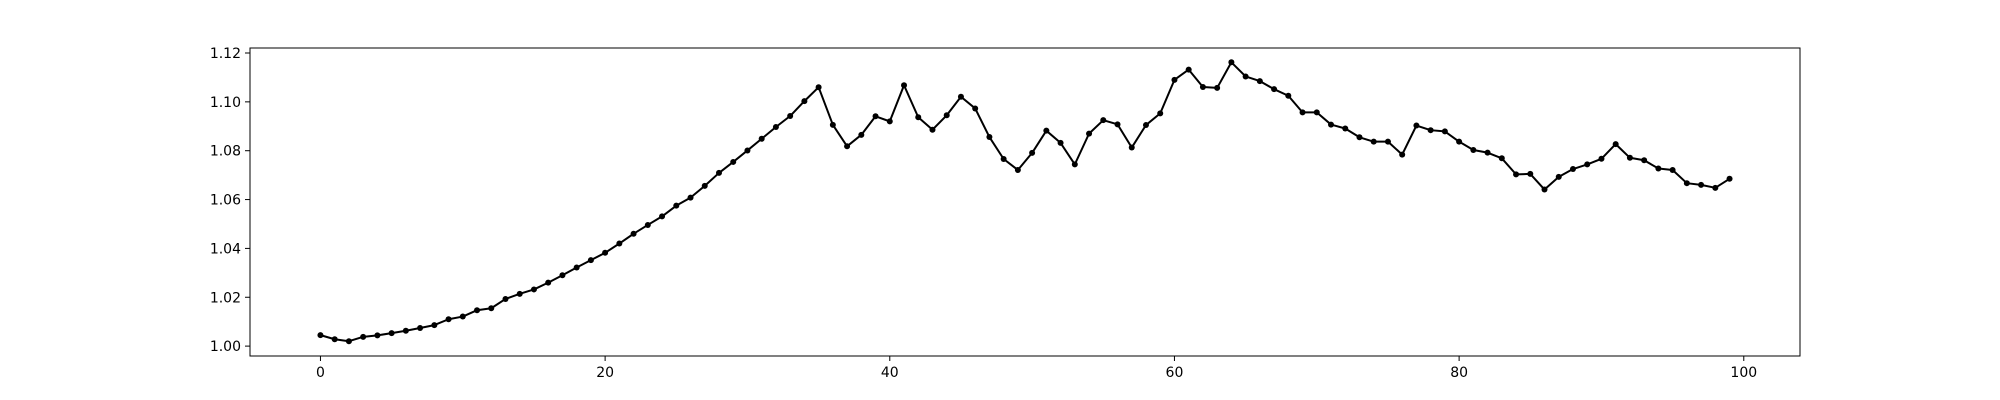  What do you see at coordinates (225, 152) in the screenshot?
I see `y-tick-label: 1.08` at bounding box center [225, 152].